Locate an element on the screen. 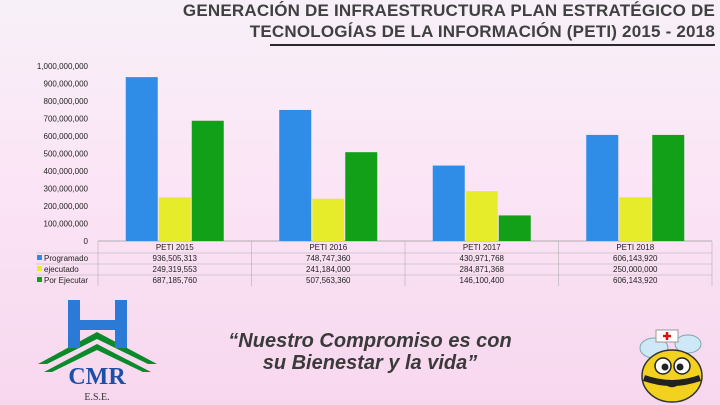 The width and height of the screenshot is (720, 405). bee-mascot-icon is located at coordinates (671, 366).